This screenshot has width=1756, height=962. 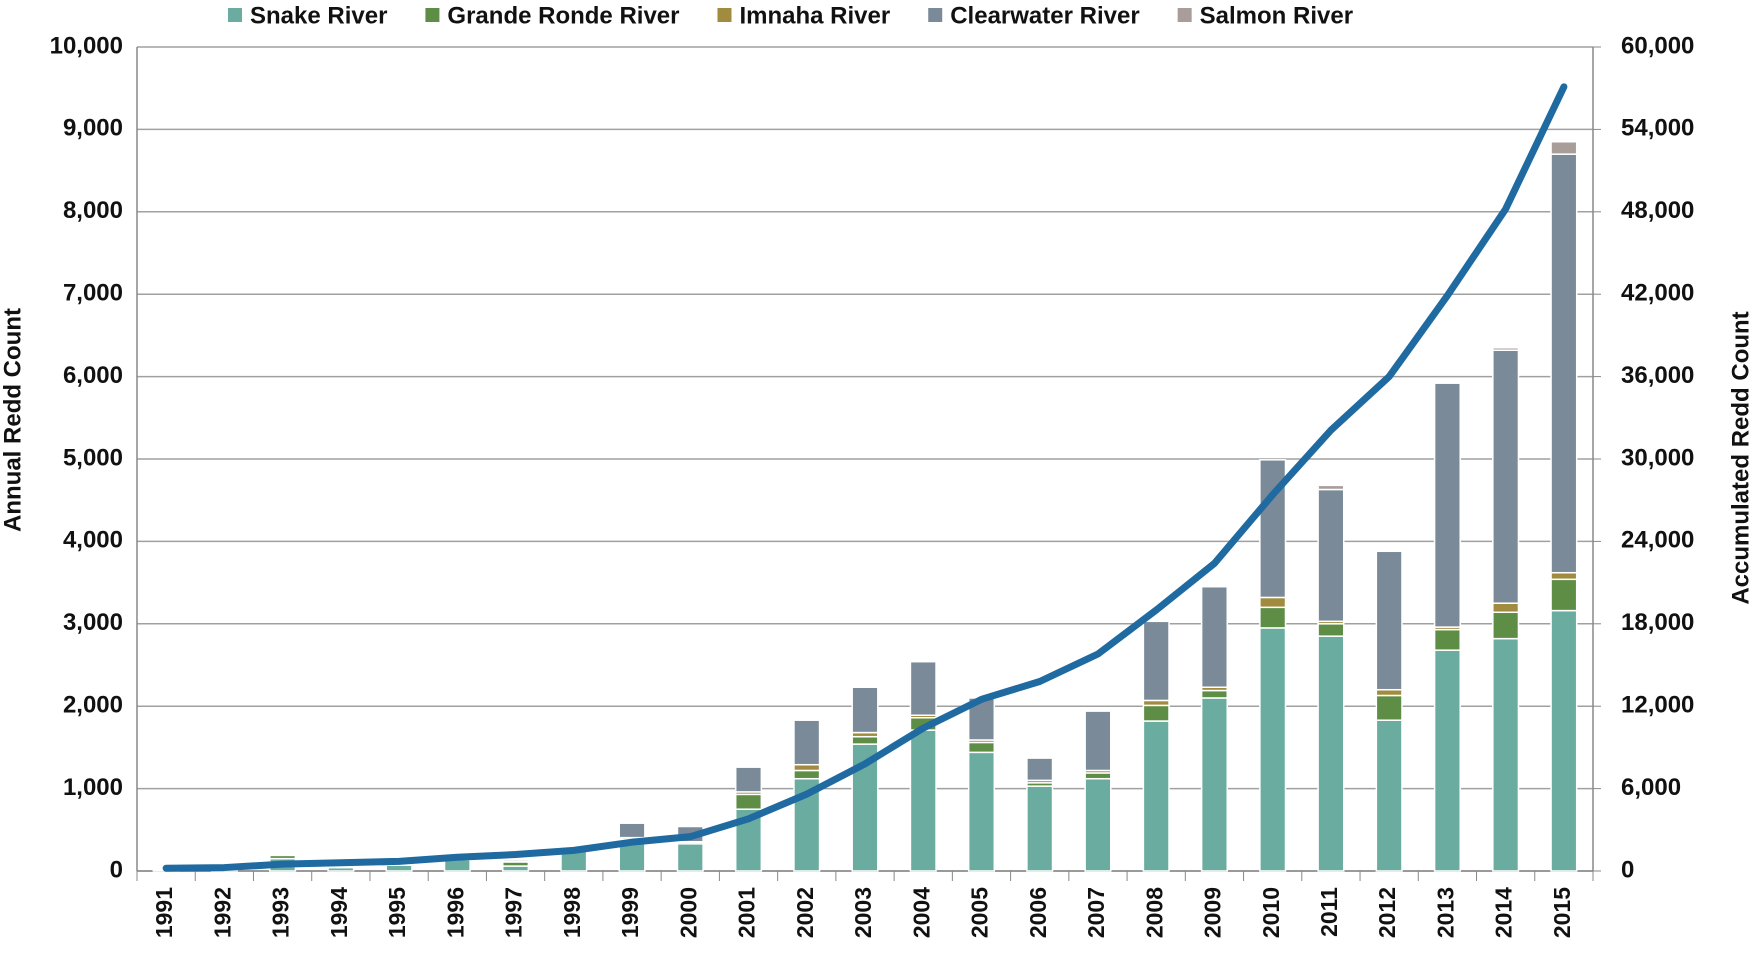 I want to click on x-tick-label: 2015, so click(x=1562, y=912).